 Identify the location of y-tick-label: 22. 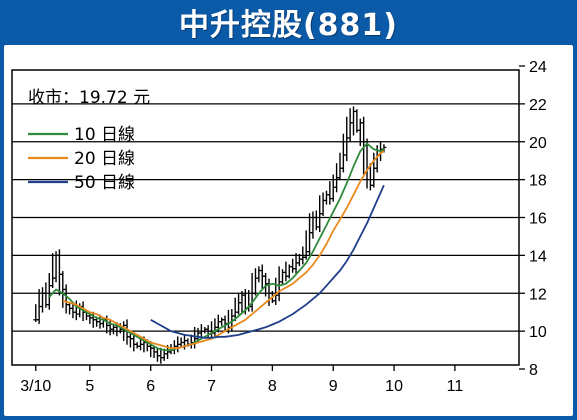
(538, 105).